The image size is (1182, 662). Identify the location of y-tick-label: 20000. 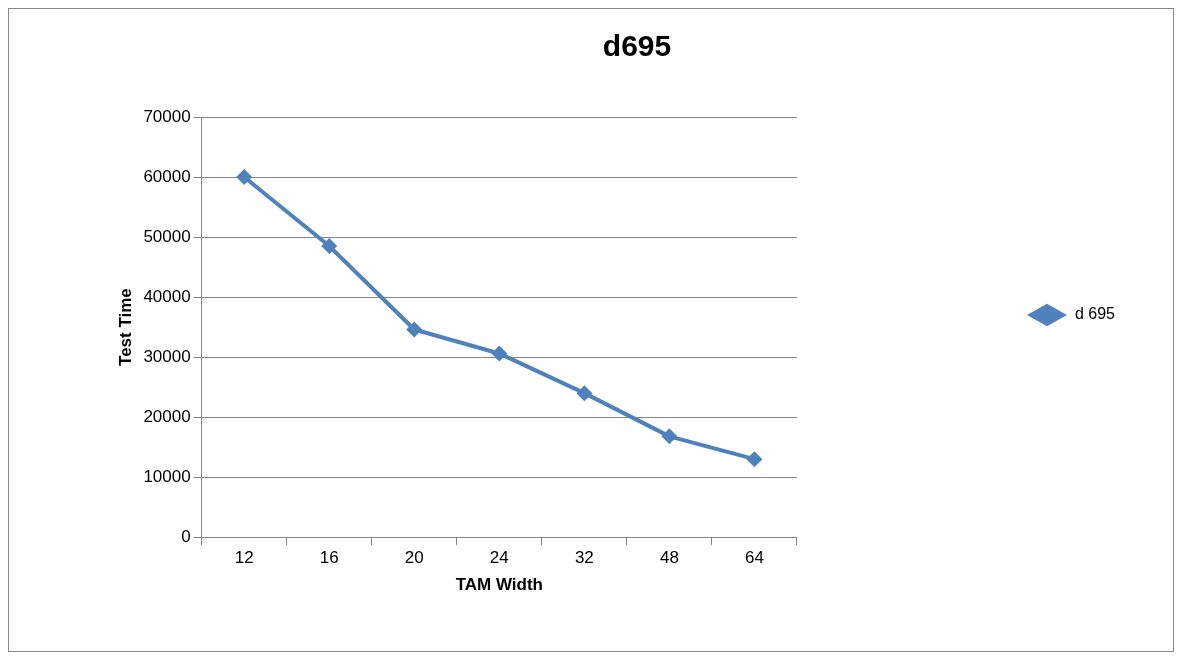
(167, 416).